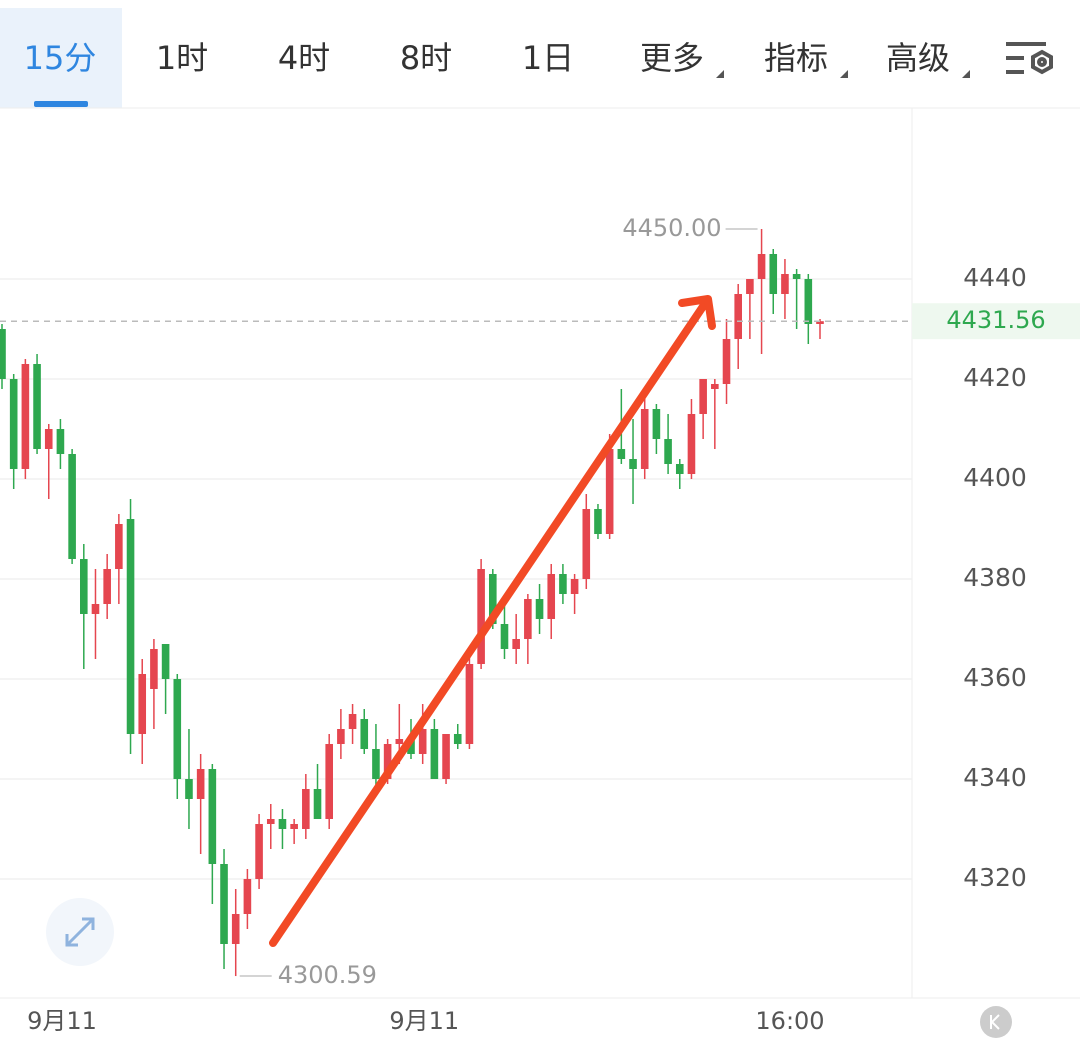  Describe the element at coordinates (995, 477) in the screenshot. I see `y-tick-label: 4400` at that location.